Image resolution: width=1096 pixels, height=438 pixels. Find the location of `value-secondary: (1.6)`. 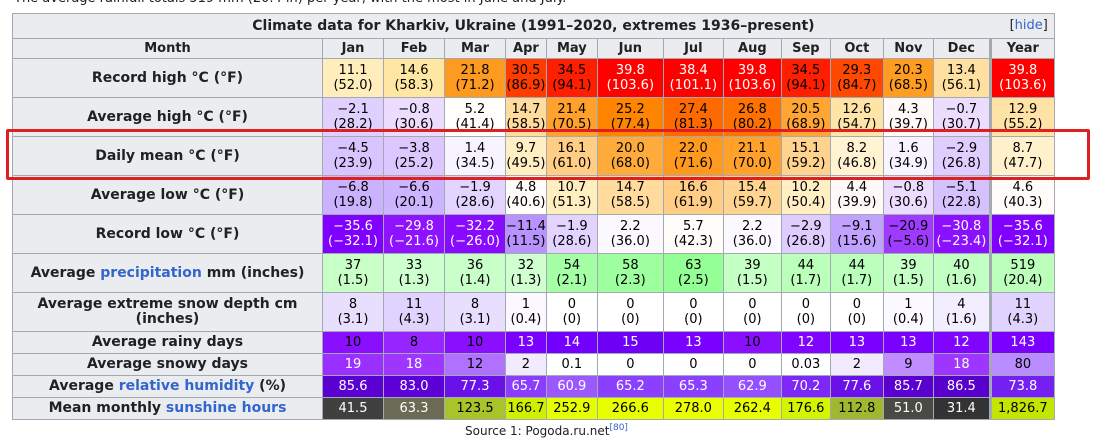

value-secondary: (1.6) is located at coordinates (961, 319).